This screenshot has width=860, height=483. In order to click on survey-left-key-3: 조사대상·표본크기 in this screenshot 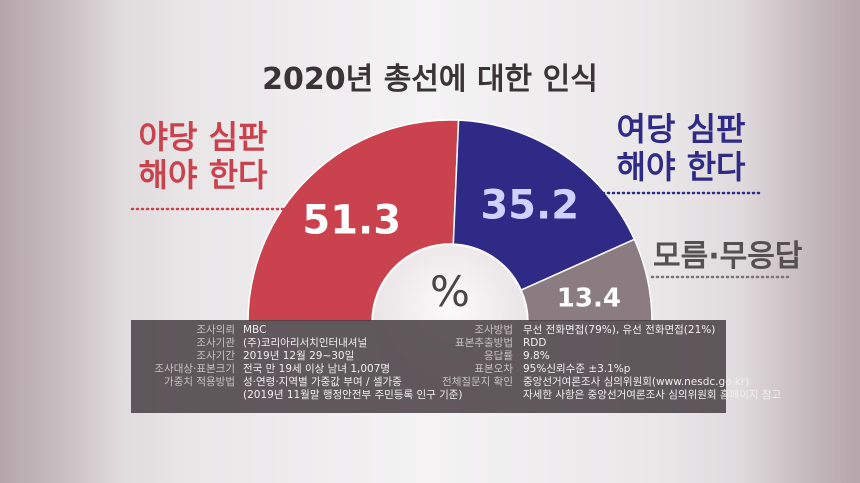, I will do `click(194, 369)`.